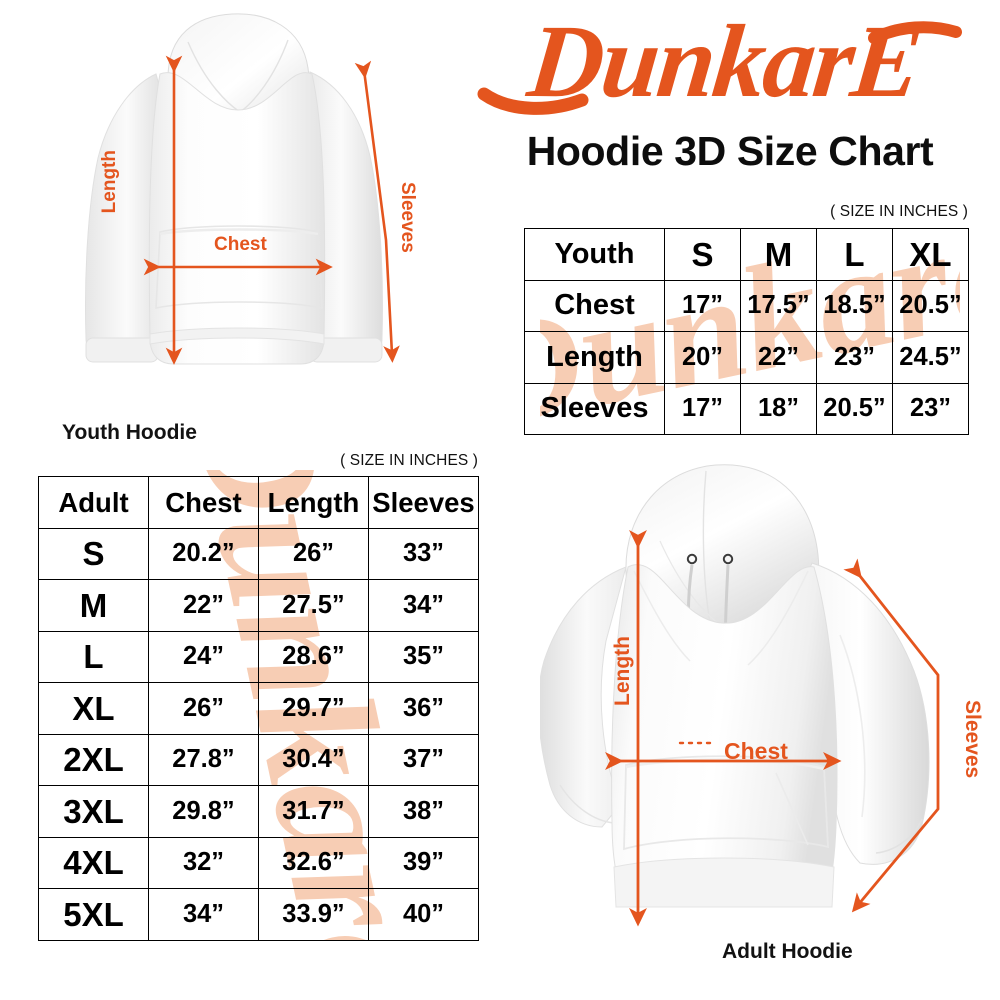 The width and height of the screenshot is (1000, 1000). Describe the element at coordinates (778, 357) in the screenshot. I see `youth-cell-1-1: 22”` at that location.